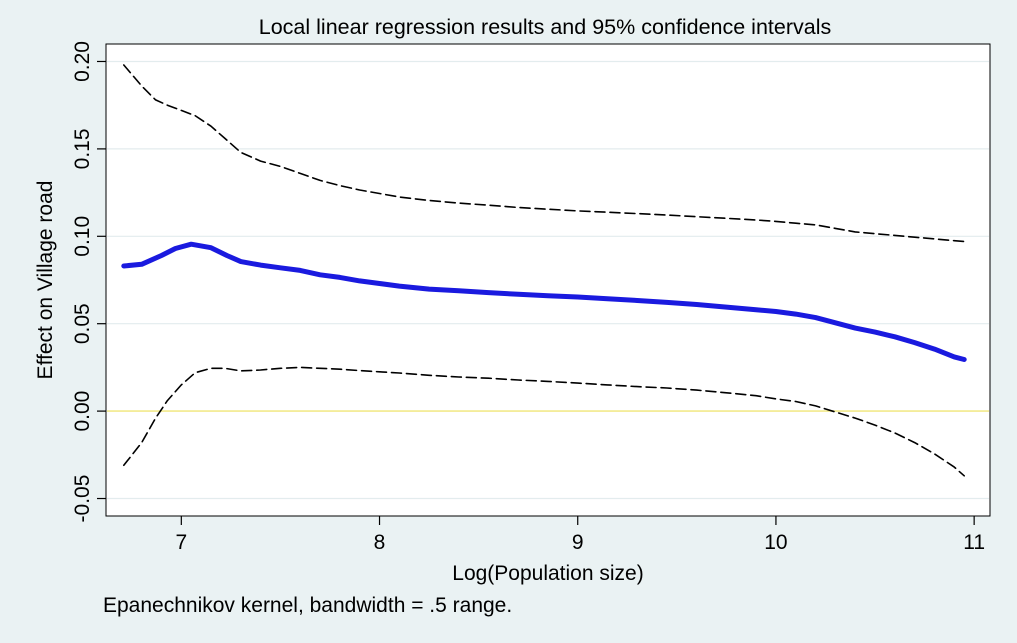  What do you see at coordinates (380, 542) in the screenshot?
I see `x-tick-label-1: 8` at bounding box center [380, 542].